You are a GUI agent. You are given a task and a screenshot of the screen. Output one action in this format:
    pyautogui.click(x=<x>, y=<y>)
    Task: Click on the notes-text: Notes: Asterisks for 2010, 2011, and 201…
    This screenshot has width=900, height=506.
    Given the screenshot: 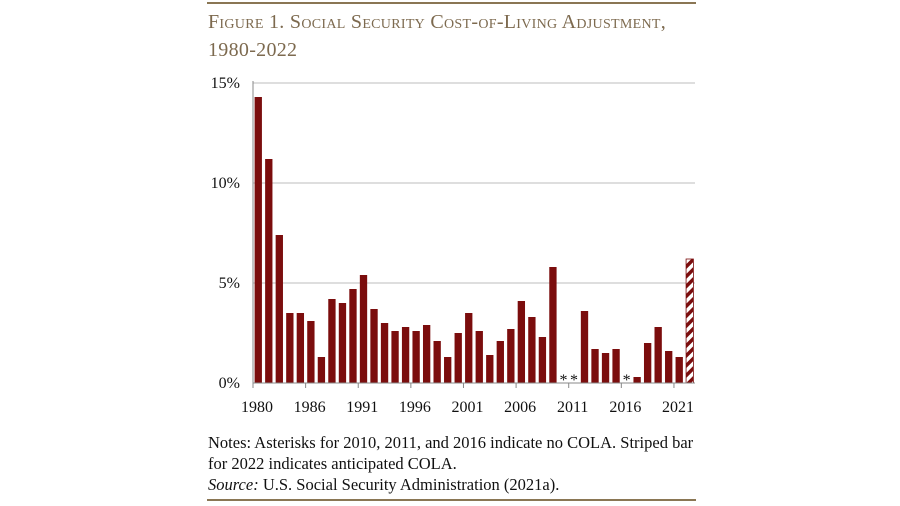 What is the action you would take?
    pyautogui.click(x=451, y=453)
    